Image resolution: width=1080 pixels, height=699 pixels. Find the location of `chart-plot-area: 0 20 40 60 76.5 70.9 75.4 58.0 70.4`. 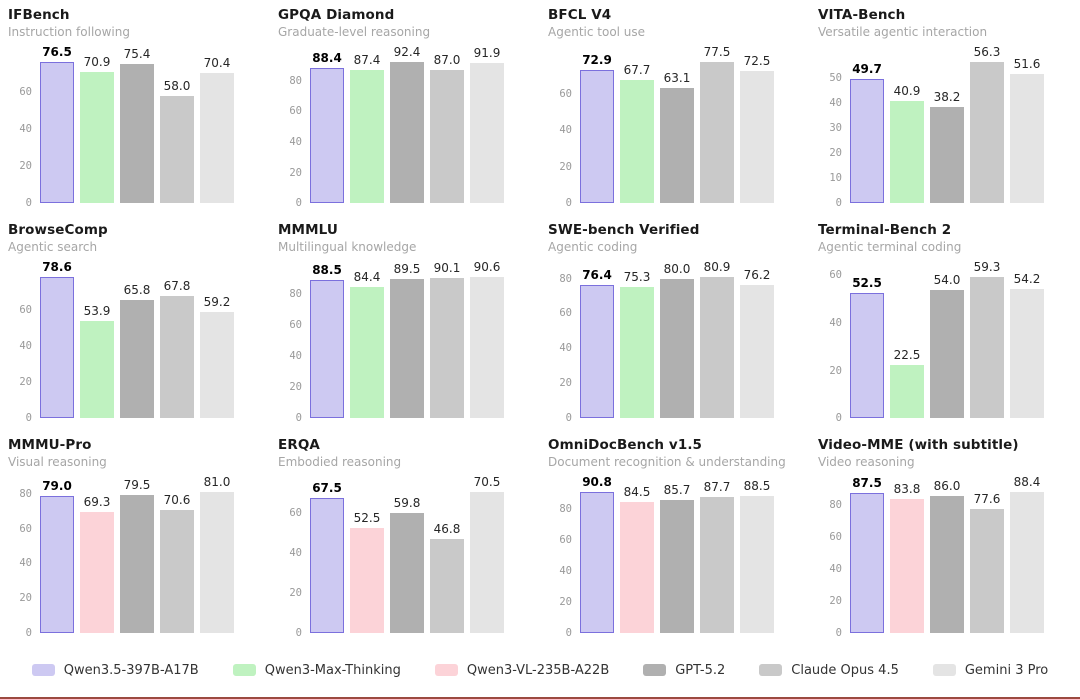

chart-plot-area: 0 20 40 60 76.5 70.9 75.4 58.0 70.4 is located at coordinates (137, 127).